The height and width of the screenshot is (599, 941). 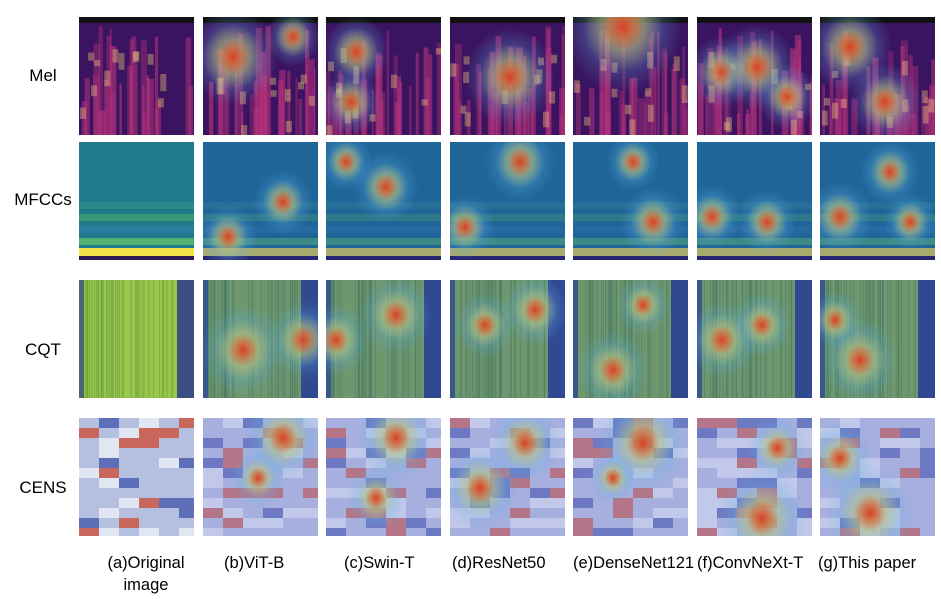 What do you see at coordinates (379, 563) in the screenshot?
I see `col-label-swin: (c)Swin-T` at bounding box center [379, 563].